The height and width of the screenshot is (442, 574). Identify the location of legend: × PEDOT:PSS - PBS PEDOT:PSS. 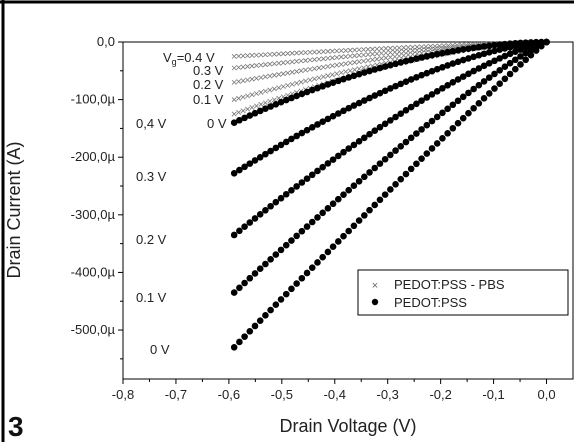
(463, 292).